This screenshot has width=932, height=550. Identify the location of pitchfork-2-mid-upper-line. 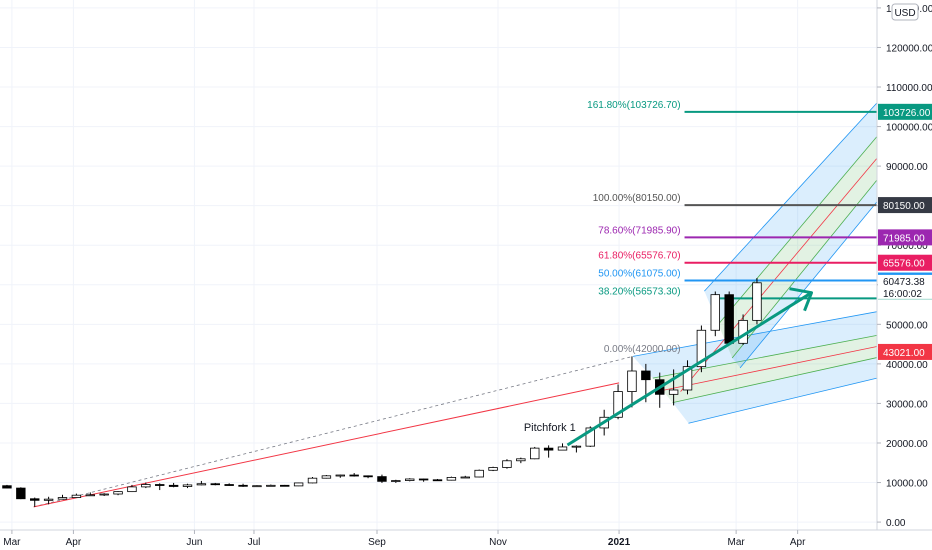
(797, 230).